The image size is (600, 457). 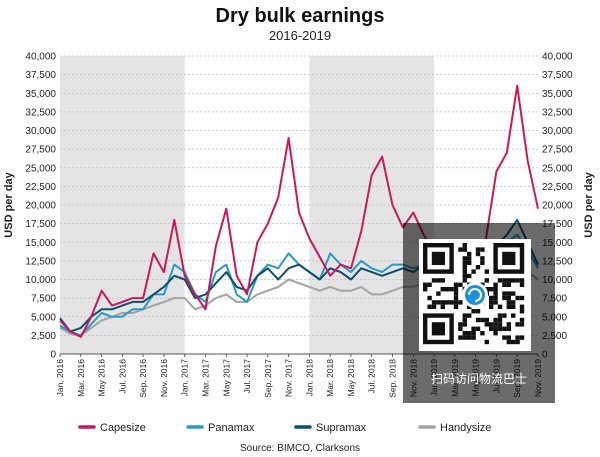 What do you see at coordinates (557, 224) in the screenshot?
I see `y-tick-label-right: 17,500` at bounding box center [557, 224].